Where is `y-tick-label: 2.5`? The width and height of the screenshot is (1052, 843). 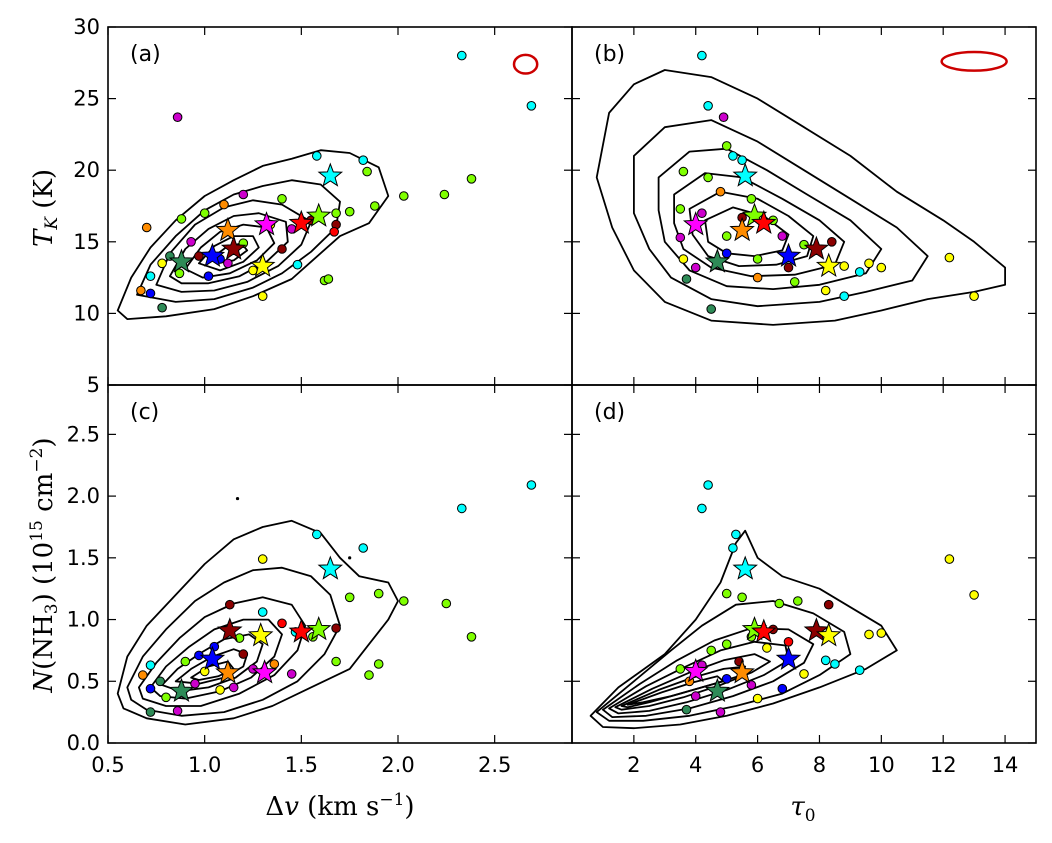 y-tick-label: 2.5 is located at coordinates (83, 434).